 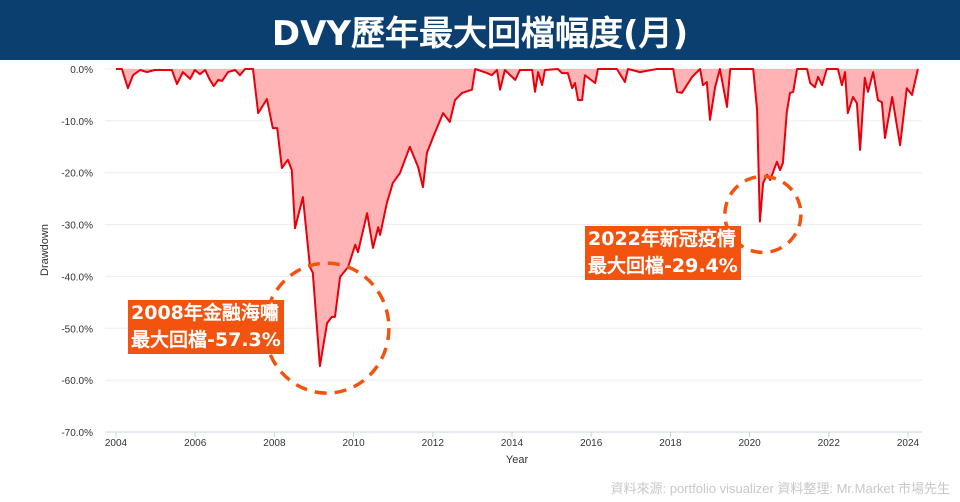 I want to click on x-tick-label: 2012, so click(x=433, y=443).